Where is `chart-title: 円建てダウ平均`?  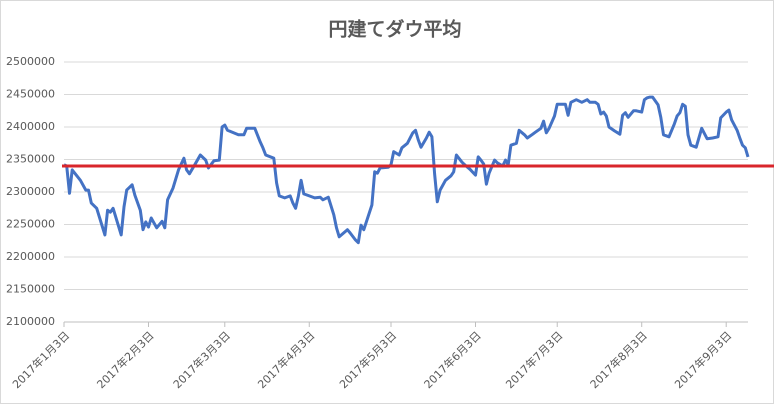 chart-title: 円建てダウ平均 is located at coordinates (394, 29).